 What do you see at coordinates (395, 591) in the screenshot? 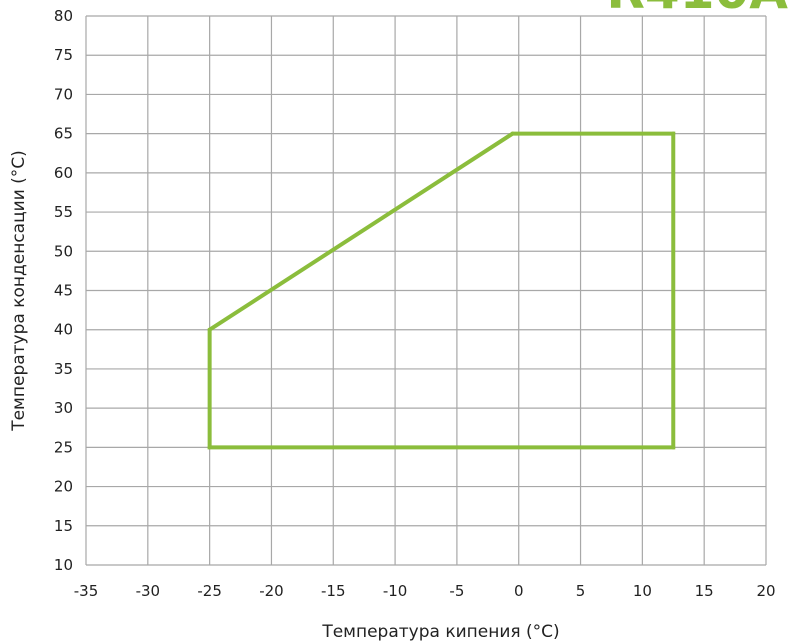
I see `x-tick-label: -10` at bounding box center [395, 591].